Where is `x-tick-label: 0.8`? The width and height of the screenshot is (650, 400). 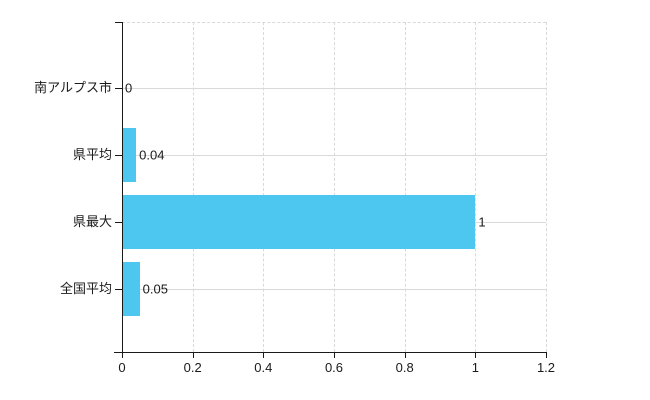
x-tick-label: 0.8 is located at coordinates (404, 367).